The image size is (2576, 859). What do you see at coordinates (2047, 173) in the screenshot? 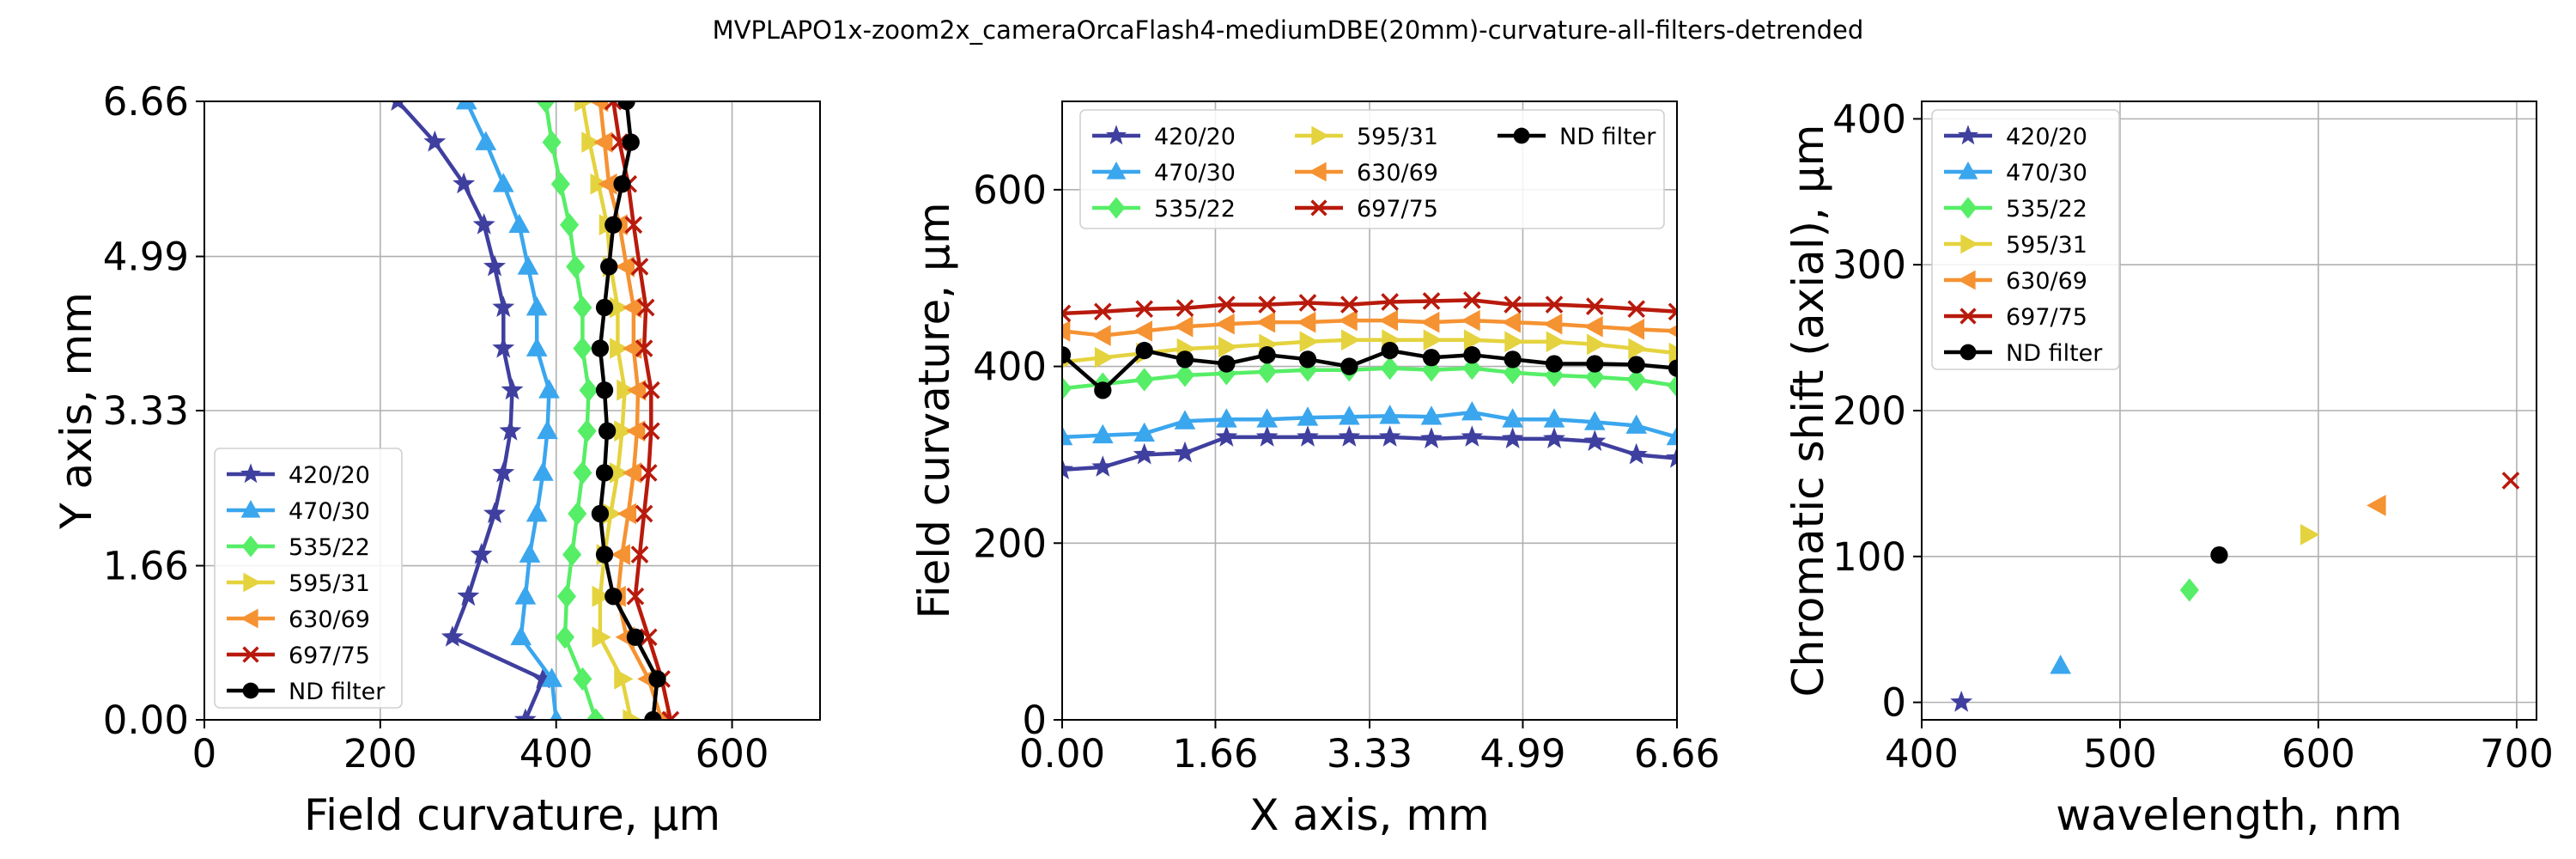
I see `legend-label: 470/30` at bounding box center [2047, 173].